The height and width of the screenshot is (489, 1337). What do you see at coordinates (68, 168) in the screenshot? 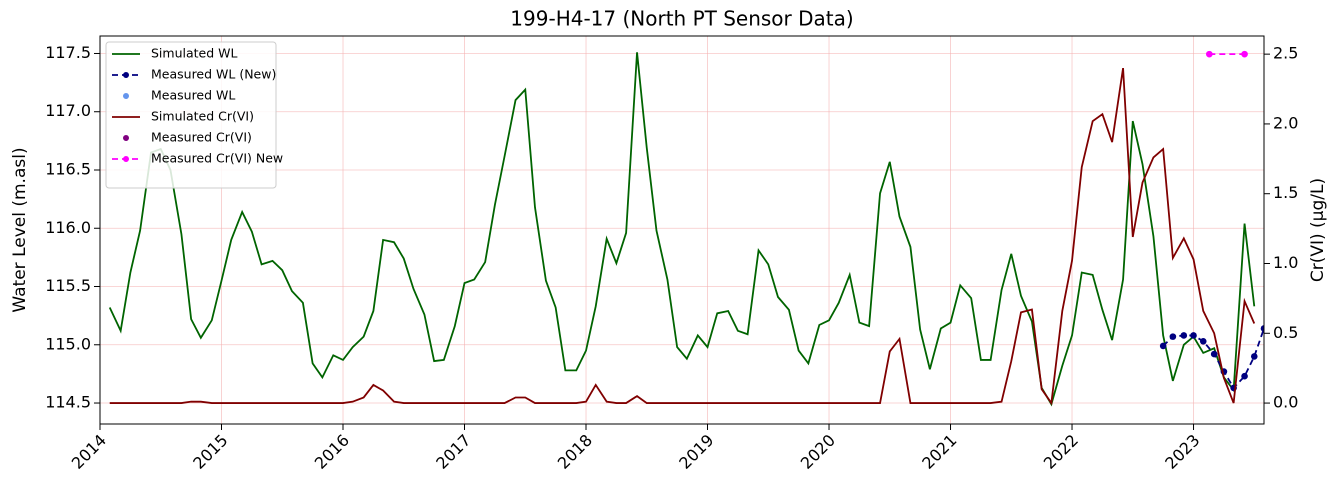
I see `y-tick-label: 116.5` at bounding box center [68, 168].